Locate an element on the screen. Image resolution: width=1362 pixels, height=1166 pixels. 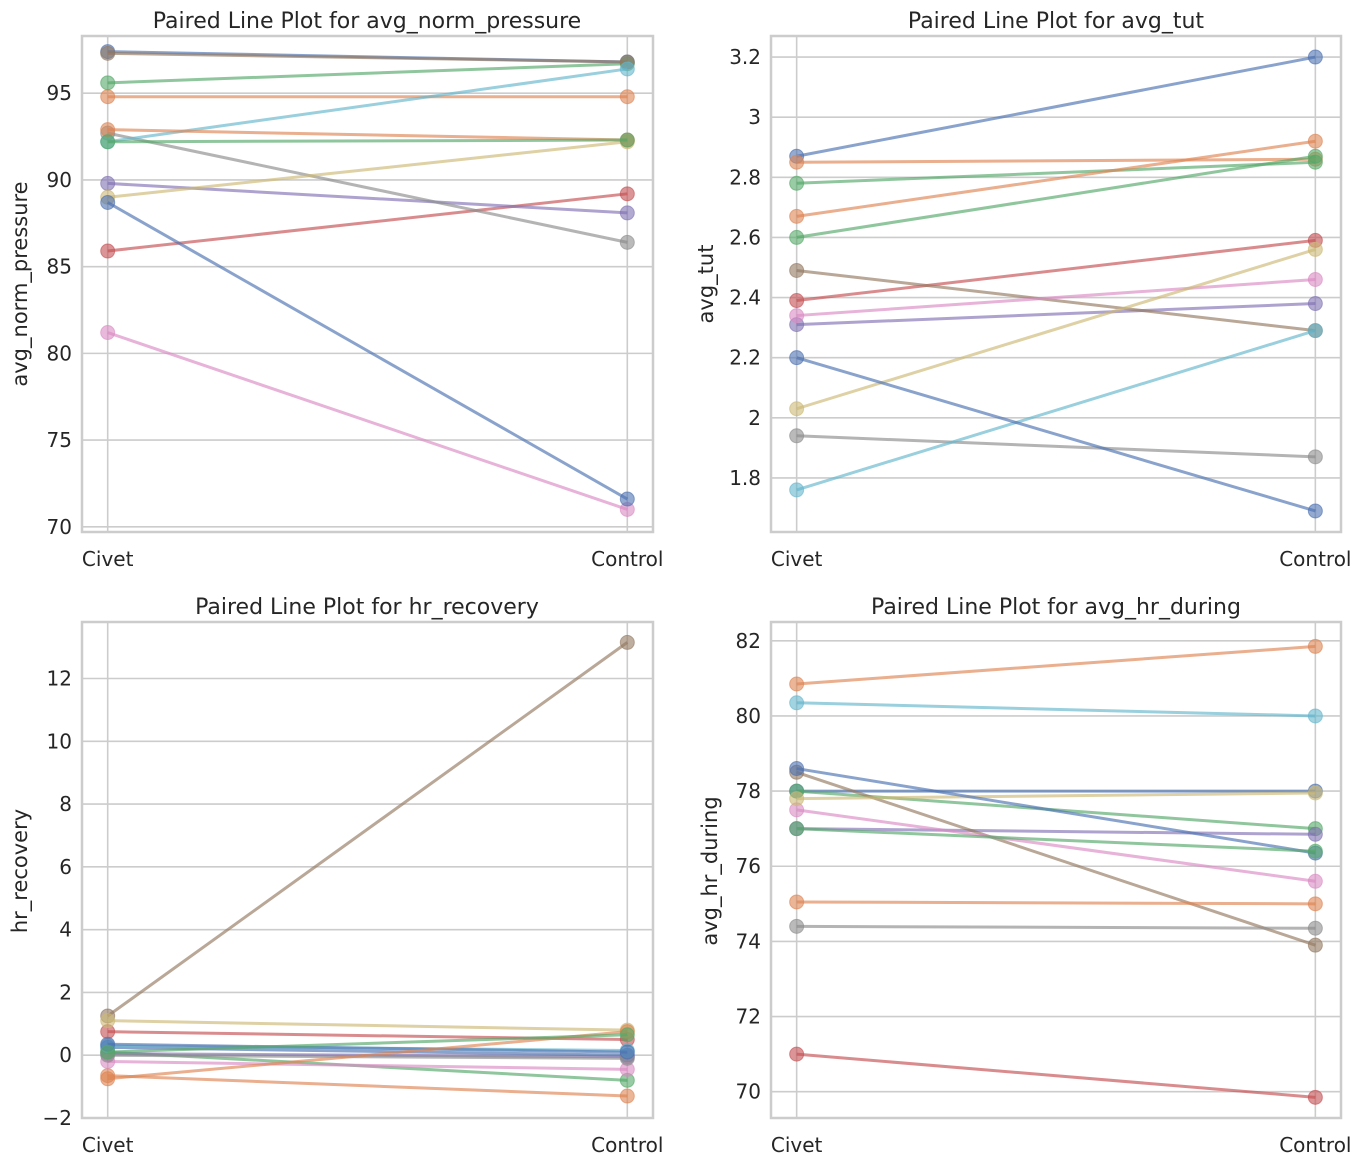
y-tick-label: 80 is located at coordinates (59, 353).